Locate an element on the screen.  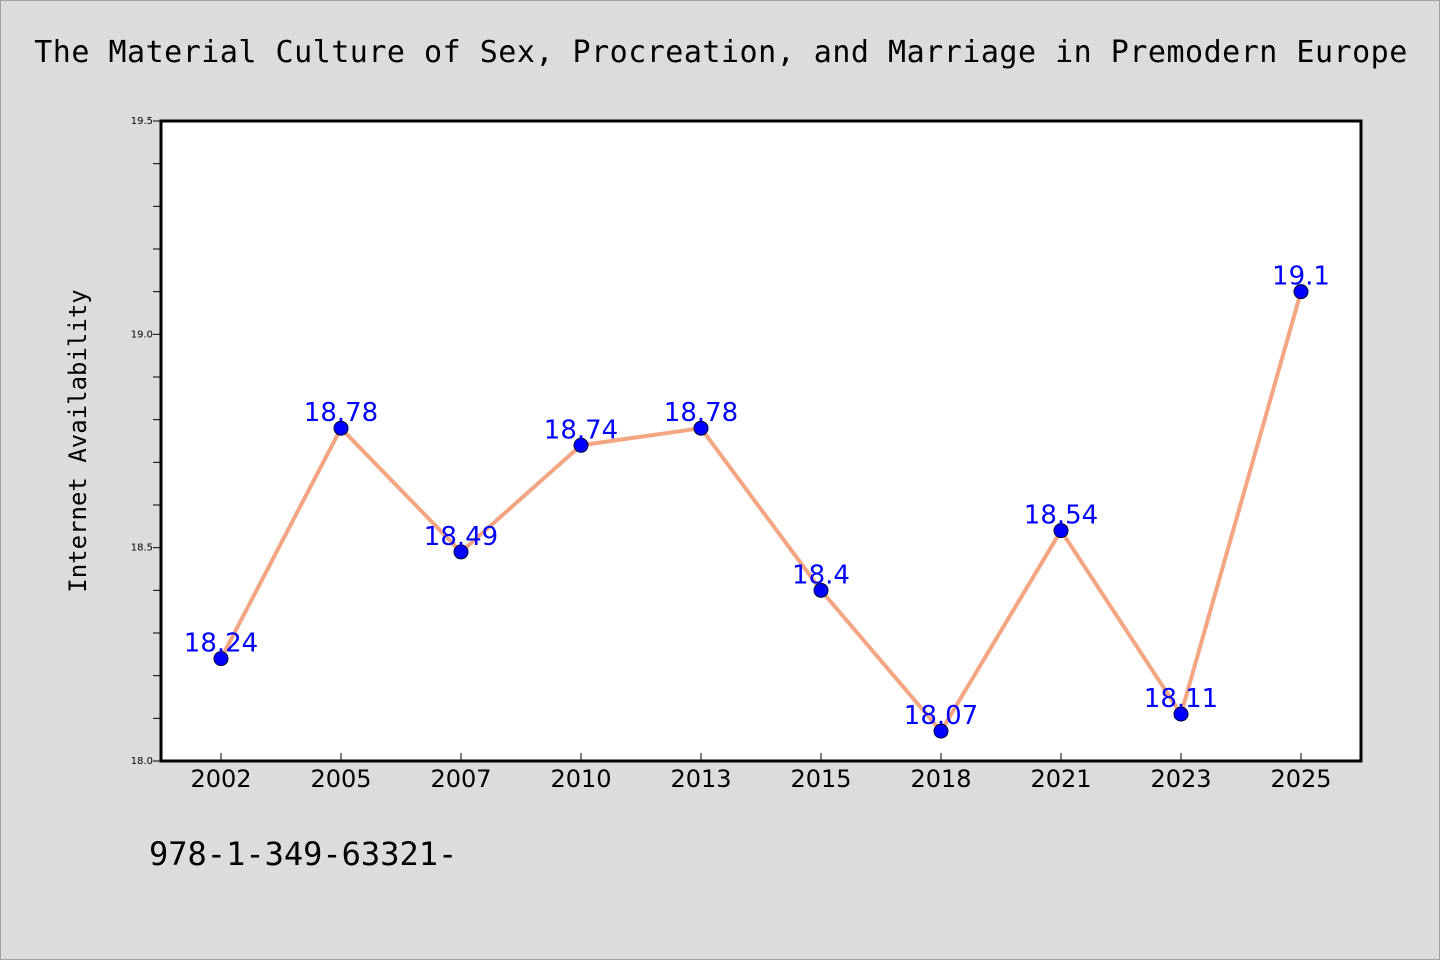
data-label: 18.4 is located at coordinates (821, 575).